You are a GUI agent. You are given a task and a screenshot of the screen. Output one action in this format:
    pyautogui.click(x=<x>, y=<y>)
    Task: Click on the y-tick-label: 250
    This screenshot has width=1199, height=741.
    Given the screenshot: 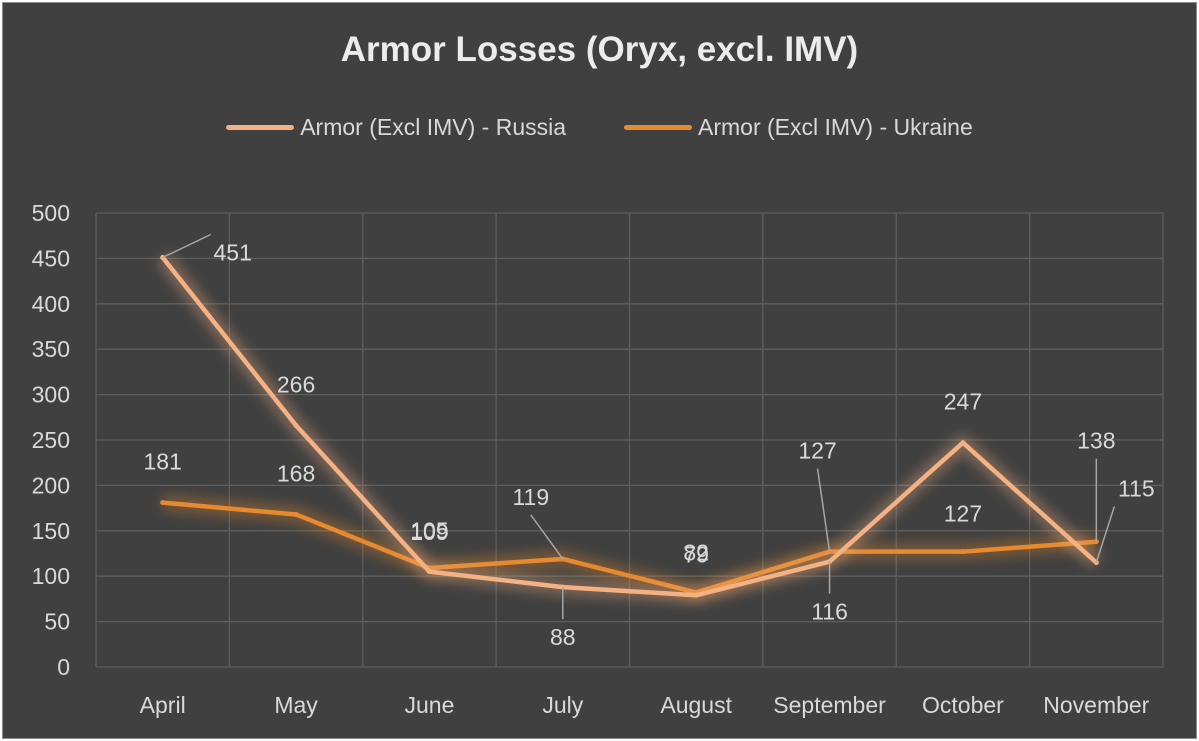 What is the action you would take?
    pyautogui.click(x=51, y=440)
    